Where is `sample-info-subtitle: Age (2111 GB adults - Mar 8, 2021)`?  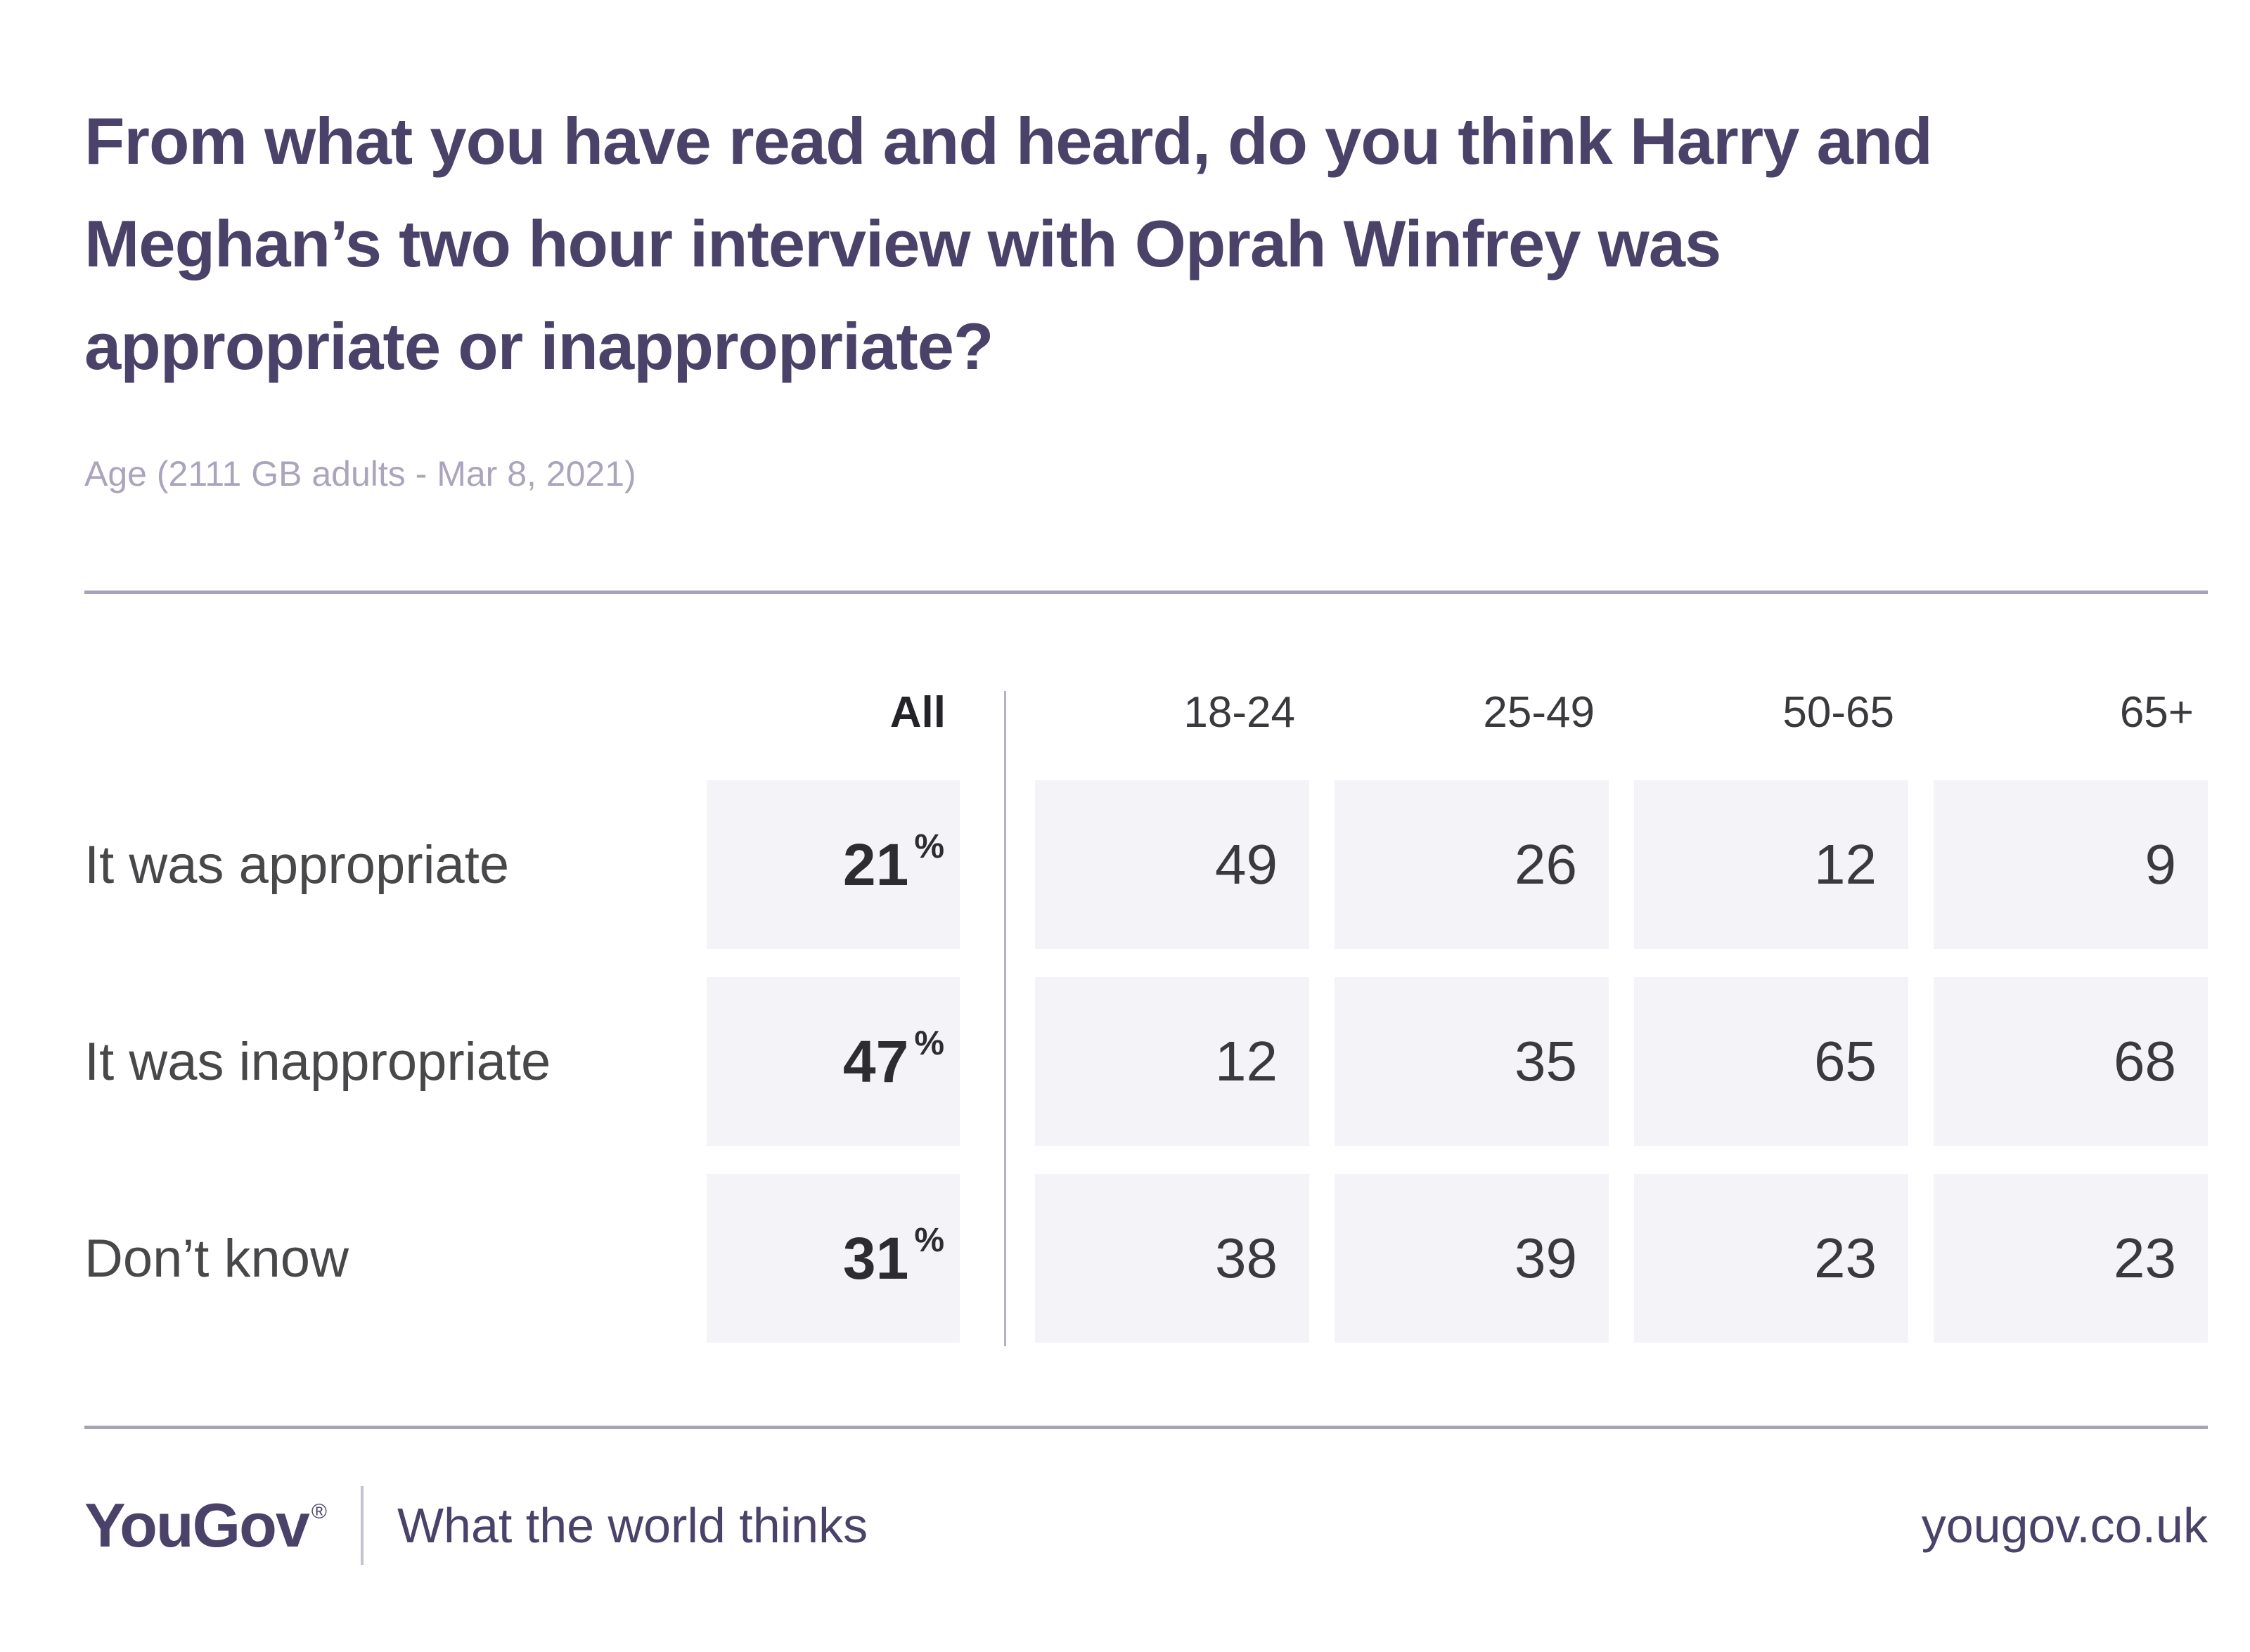 sample-info-subtitle: Age (2111 GB adults - Mar 8, 2021) is located at coordinates (360, 473).